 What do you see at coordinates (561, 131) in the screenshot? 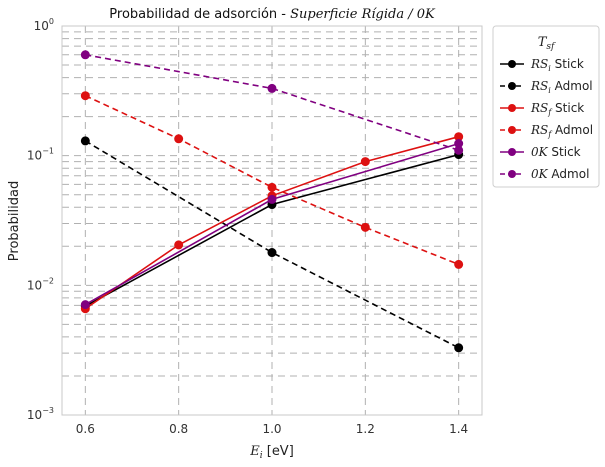
I see `legend-entry-label: RSf Admol` at bounding box center [561, 131].